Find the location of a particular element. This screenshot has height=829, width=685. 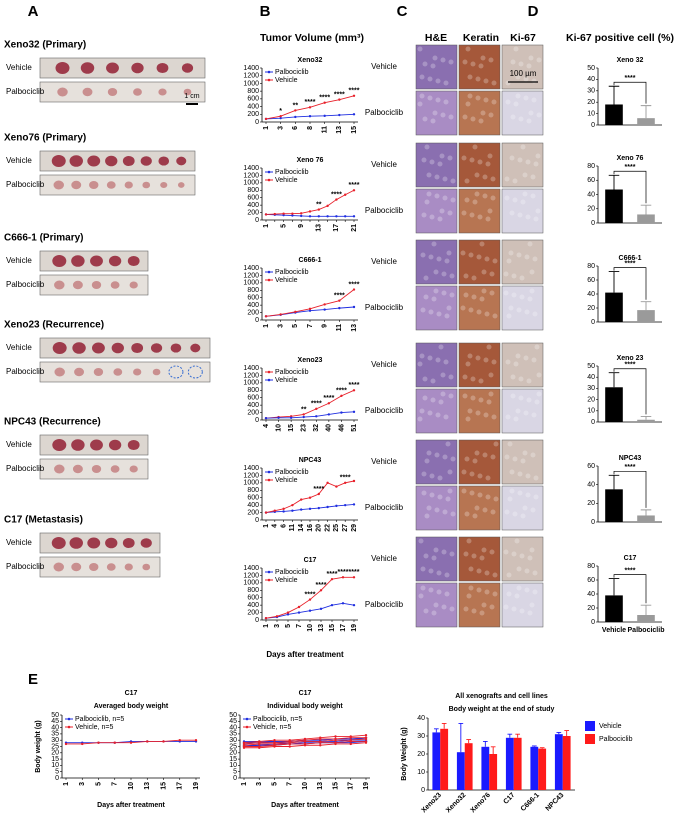

chart-subtitle: Body weight at the end of study is located at coordinates (502, 709).